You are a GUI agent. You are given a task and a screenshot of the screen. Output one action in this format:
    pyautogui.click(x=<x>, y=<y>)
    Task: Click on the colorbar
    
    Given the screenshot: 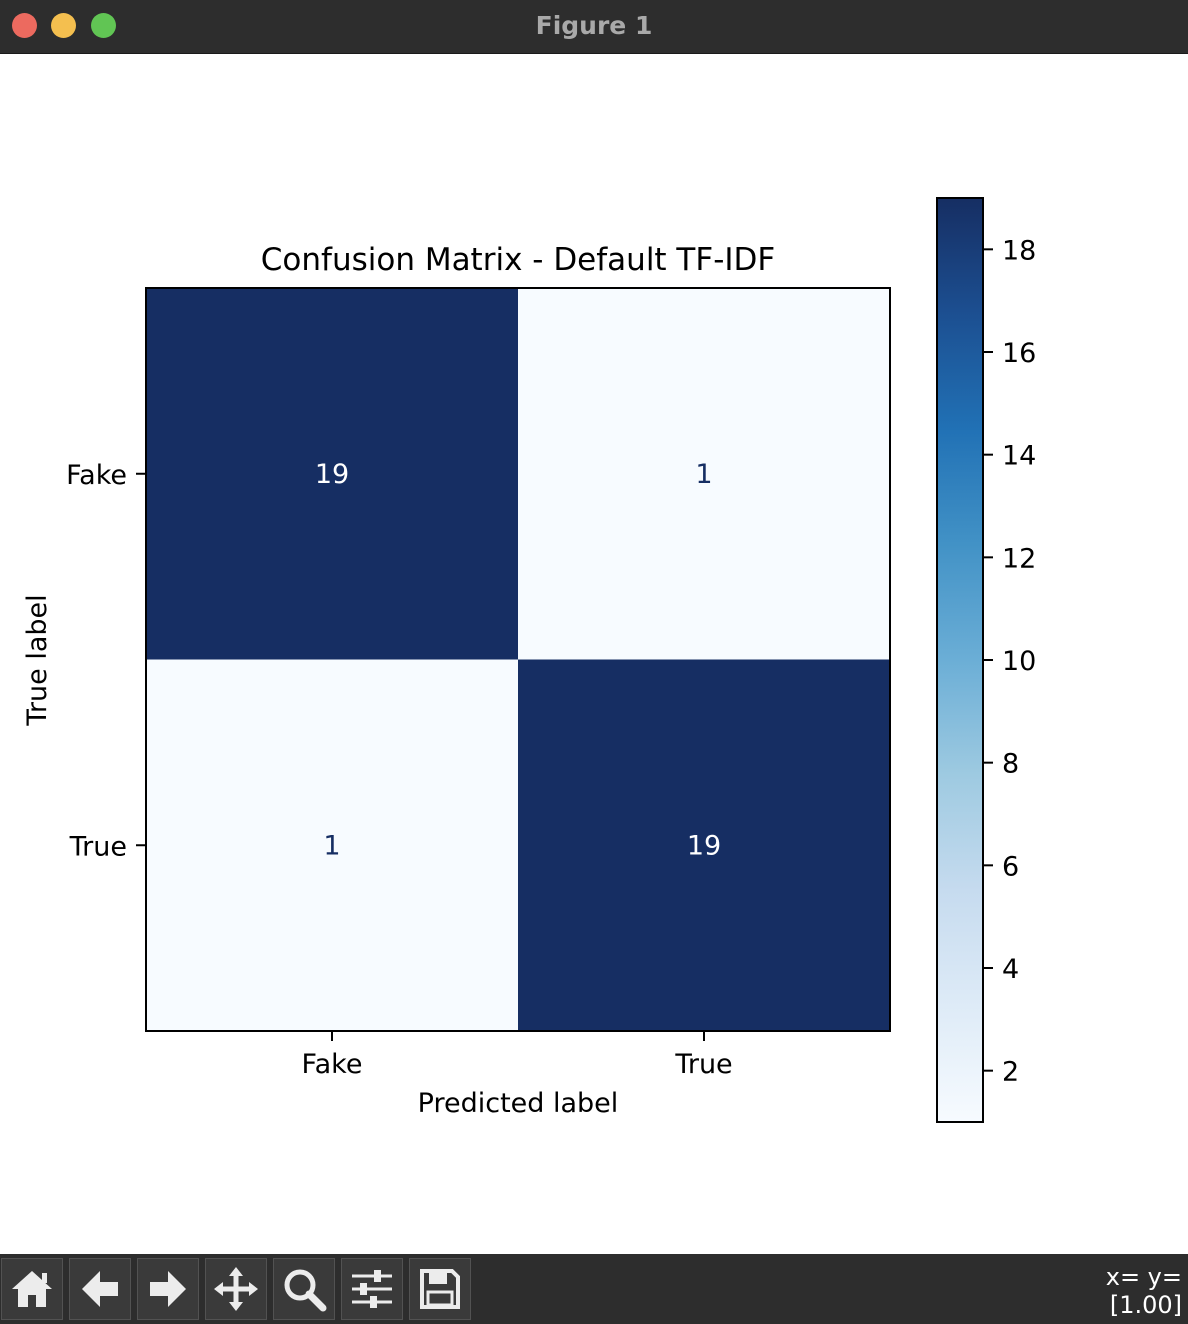 What is the action you would take?
    pyautogui.click(x=960, y=660)
    